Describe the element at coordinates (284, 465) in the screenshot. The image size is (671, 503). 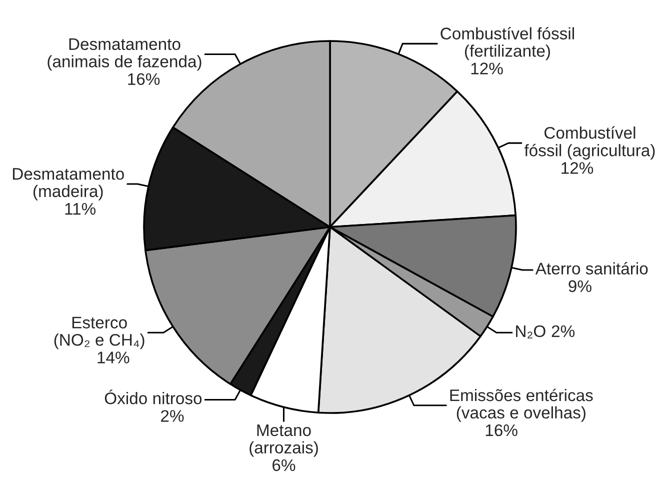
I see `data-label: 6%` at that location.